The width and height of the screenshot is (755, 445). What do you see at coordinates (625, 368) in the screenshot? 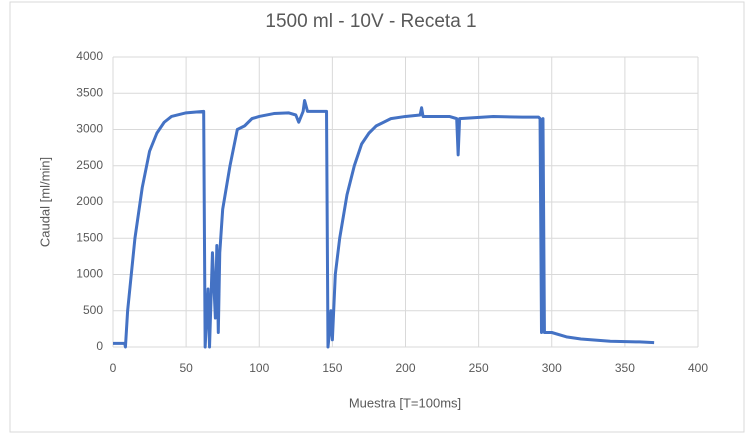
I see `x-tick-label: 350` at bounding box center [625, 368].